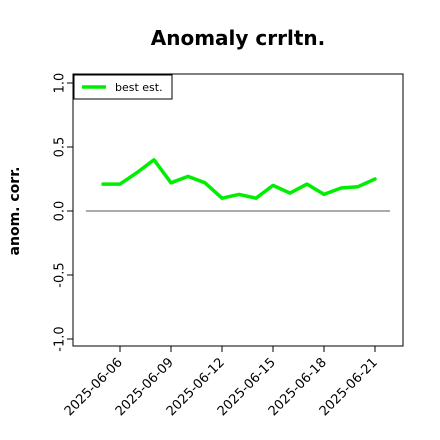 The width and height of the screenshot is (440, 440). I want to click on y-tick-label: 1.0, so click(60, 83).